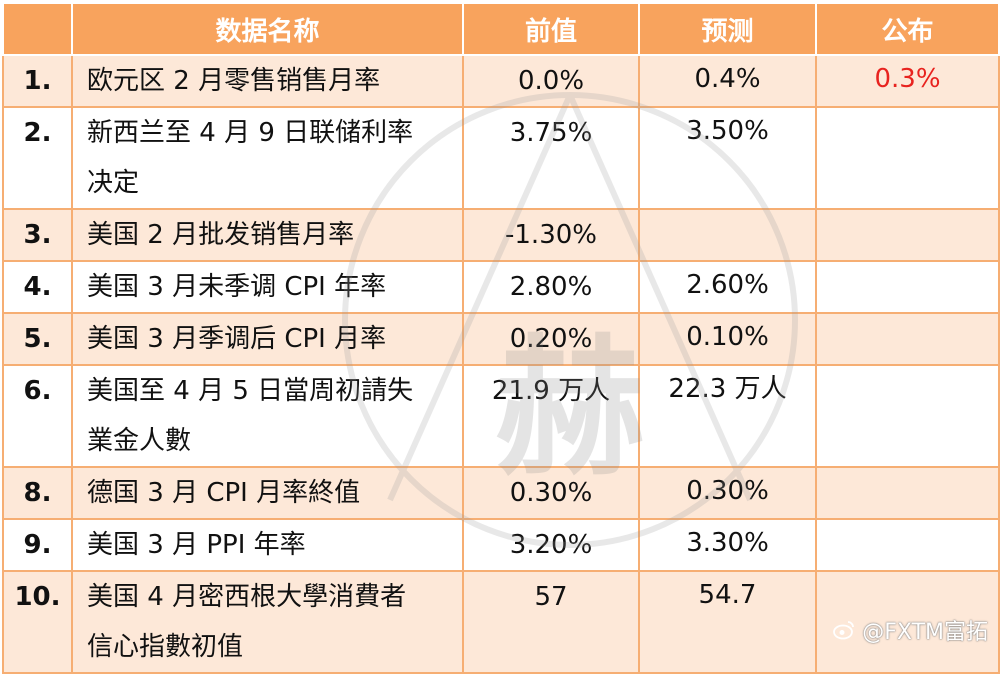 The height and width of the screenshot is (674, 1000). I want to click on row-previous: 0.0%, so click(551, 81).